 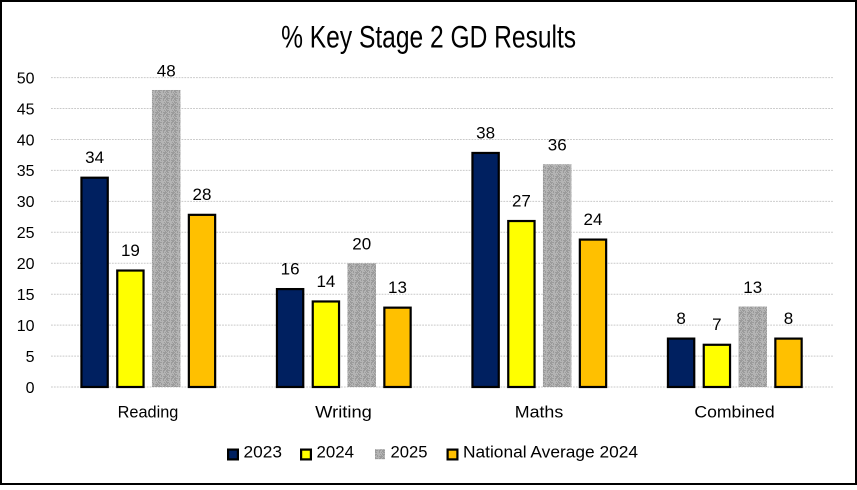 What do you see at coordinates (94, 157) in the screenshot?
I see `svg-text: 34` at bounding box center [94, 157].